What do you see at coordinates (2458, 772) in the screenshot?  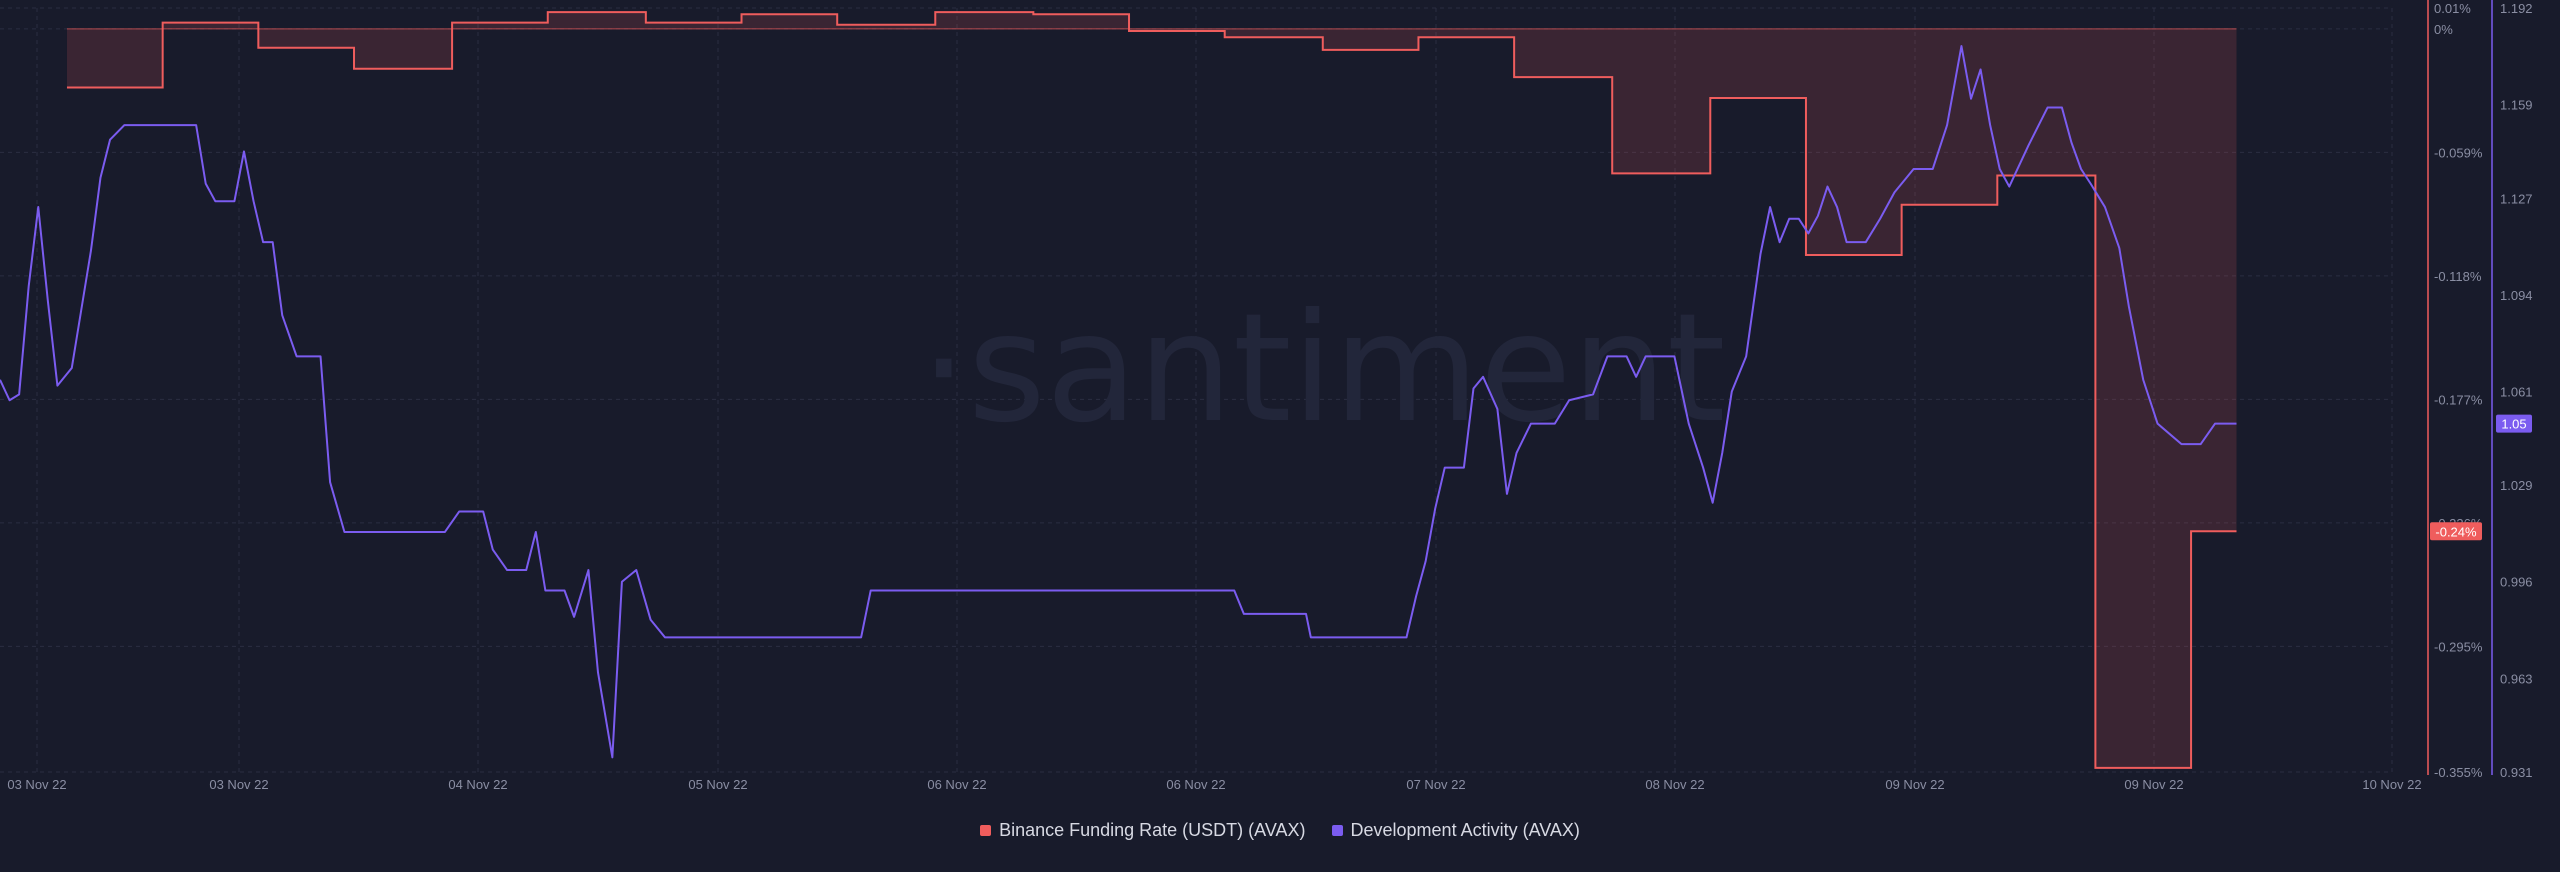 I see `y-left-tick-label: -0.355%` at bounding box center [2458, 772].